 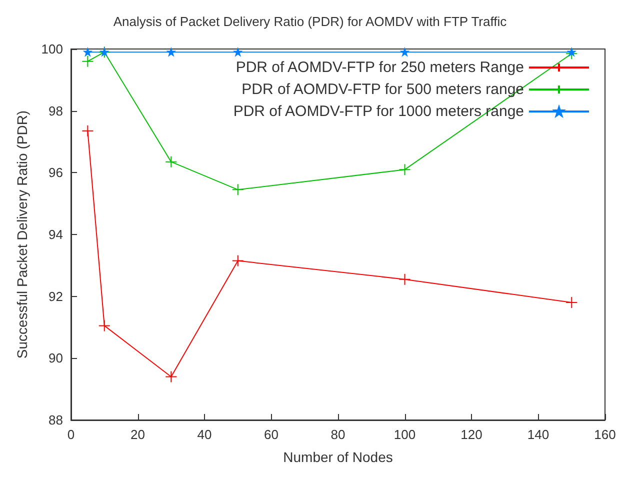 I want to click on x-tick-label: 120, so click(x=471, y=434).